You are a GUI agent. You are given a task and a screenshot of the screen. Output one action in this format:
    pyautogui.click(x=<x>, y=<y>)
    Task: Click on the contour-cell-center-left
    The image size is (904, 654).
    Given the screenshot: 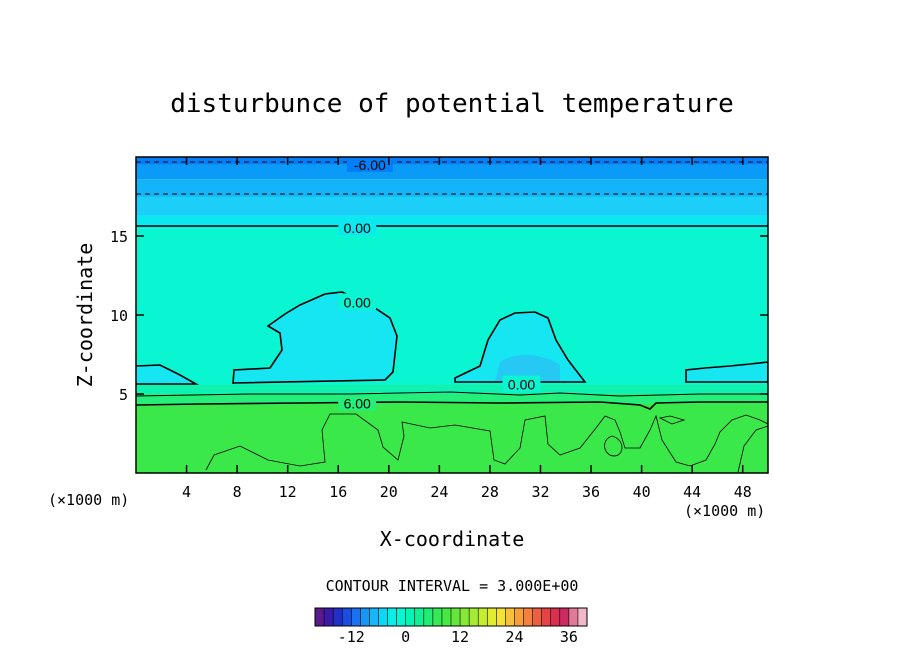 What is the action you would take?
    pyautogui.click(x=315, y=338)
    